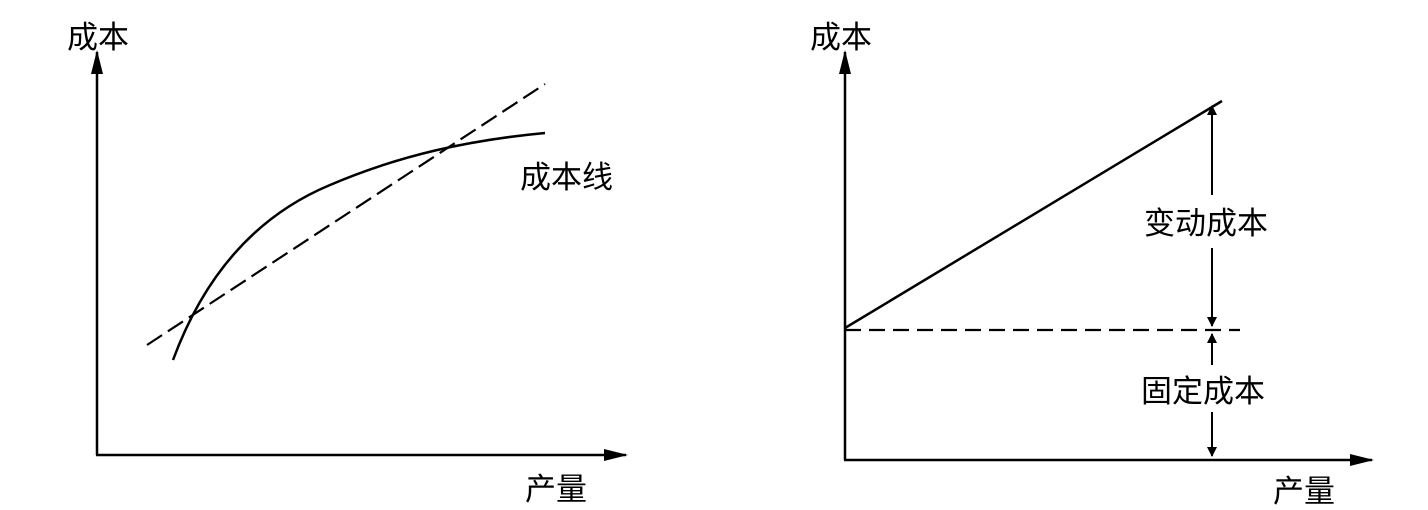  I want to click on cost-curve, so click(358, 246).